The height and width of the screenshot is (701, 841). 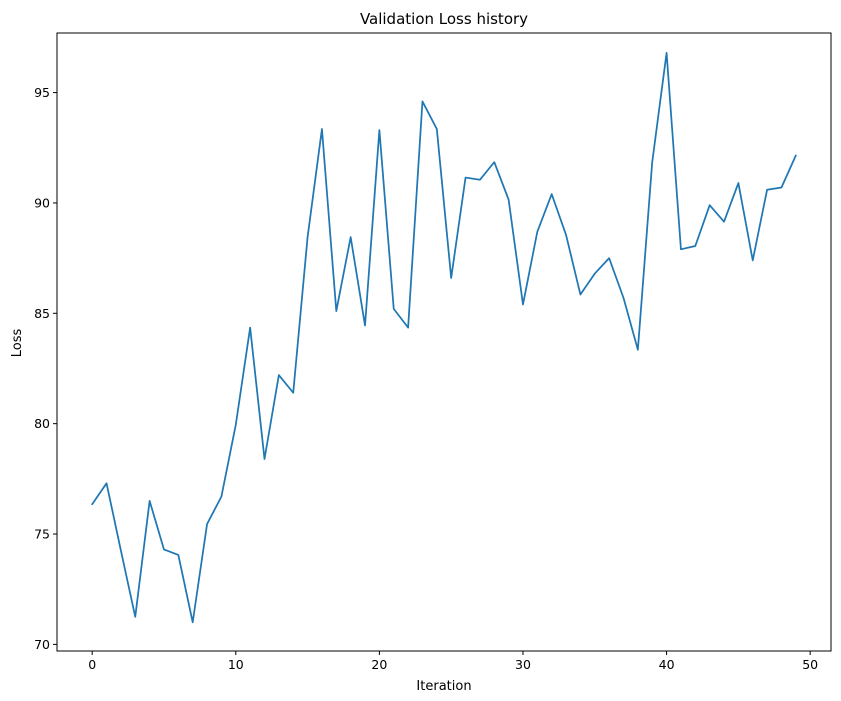 What do you see at coordinates (236, 664) in the screenshot?
I see `x-tick-label: 10` at bounding box center [236, 664].